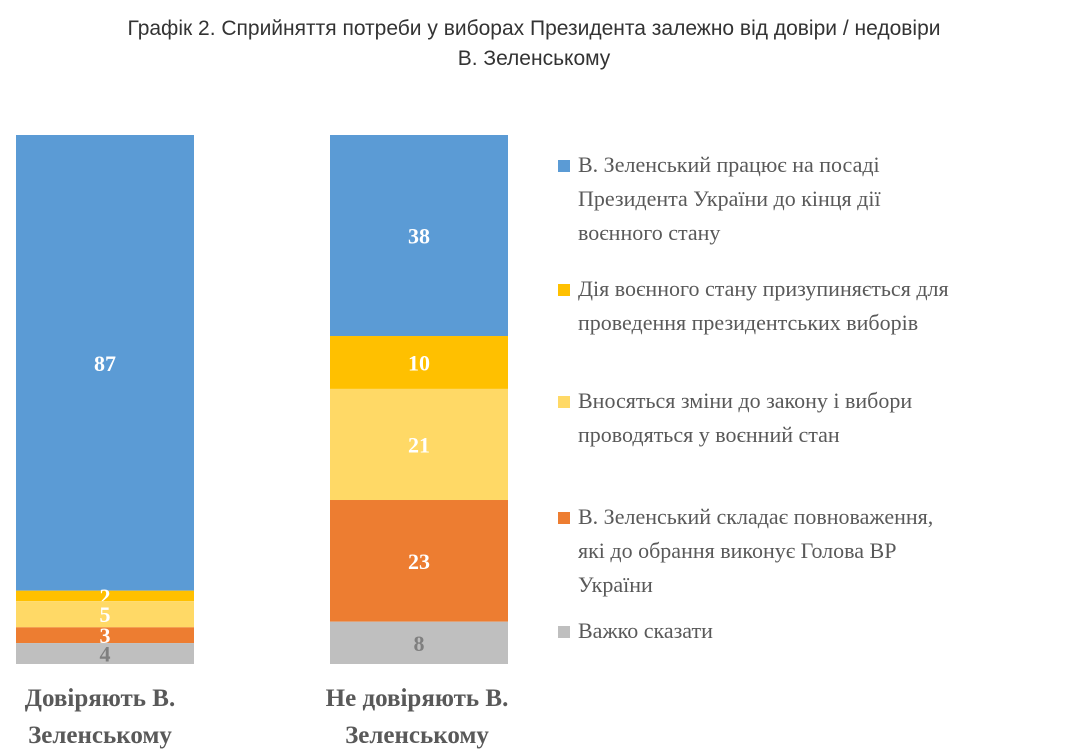  What do you see at coordinates (748, 322) in the screenshot?
I see `legend-label: проведення президентських виборів` at bounding box center [748, 322].